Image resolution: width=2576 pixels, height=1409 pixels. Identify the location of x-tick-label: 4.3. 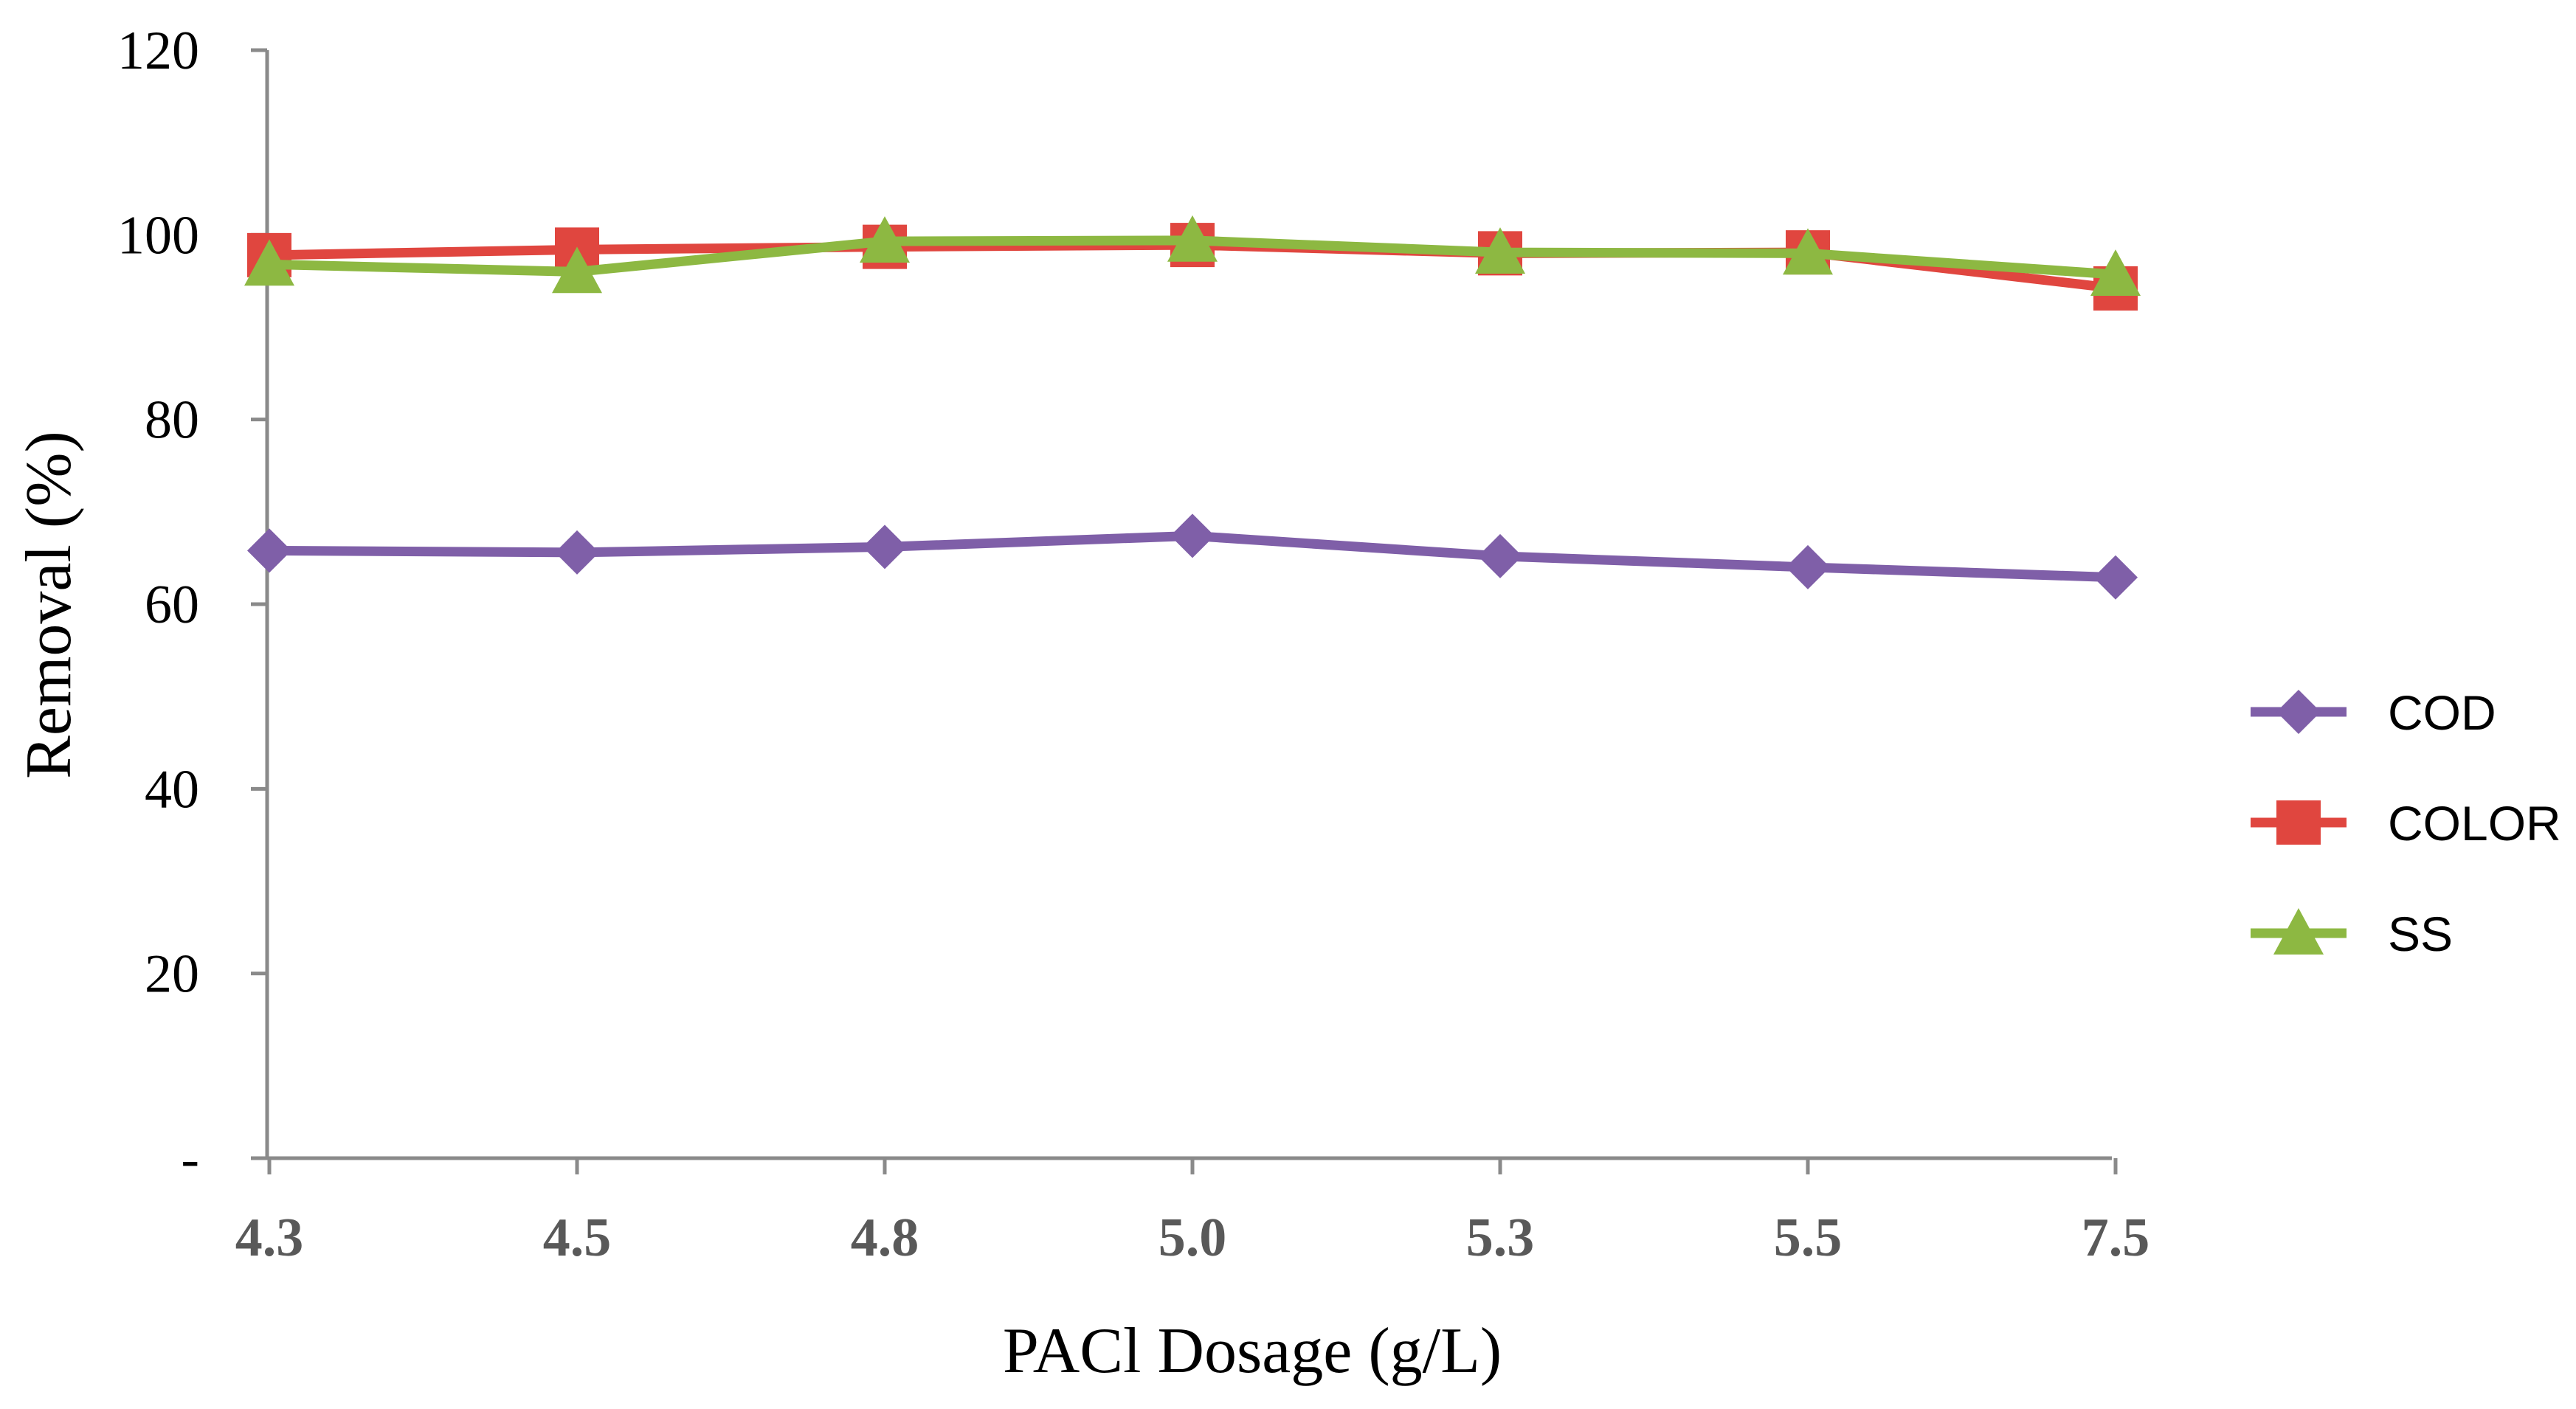
(270, 1238).